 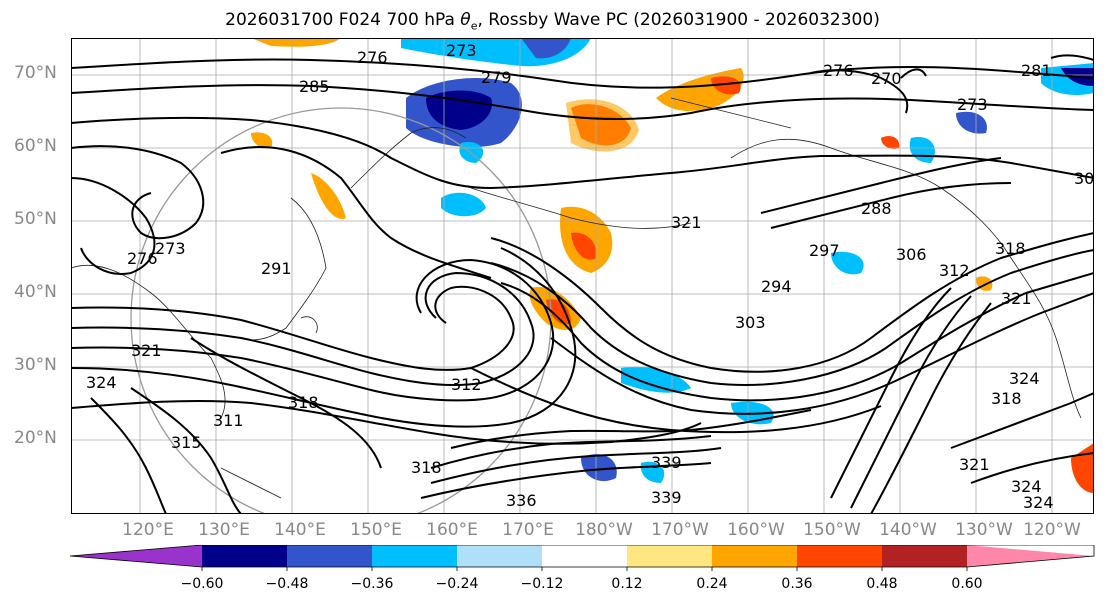 I want to click on lon-label: 170°E, so click(x=528, y=530).